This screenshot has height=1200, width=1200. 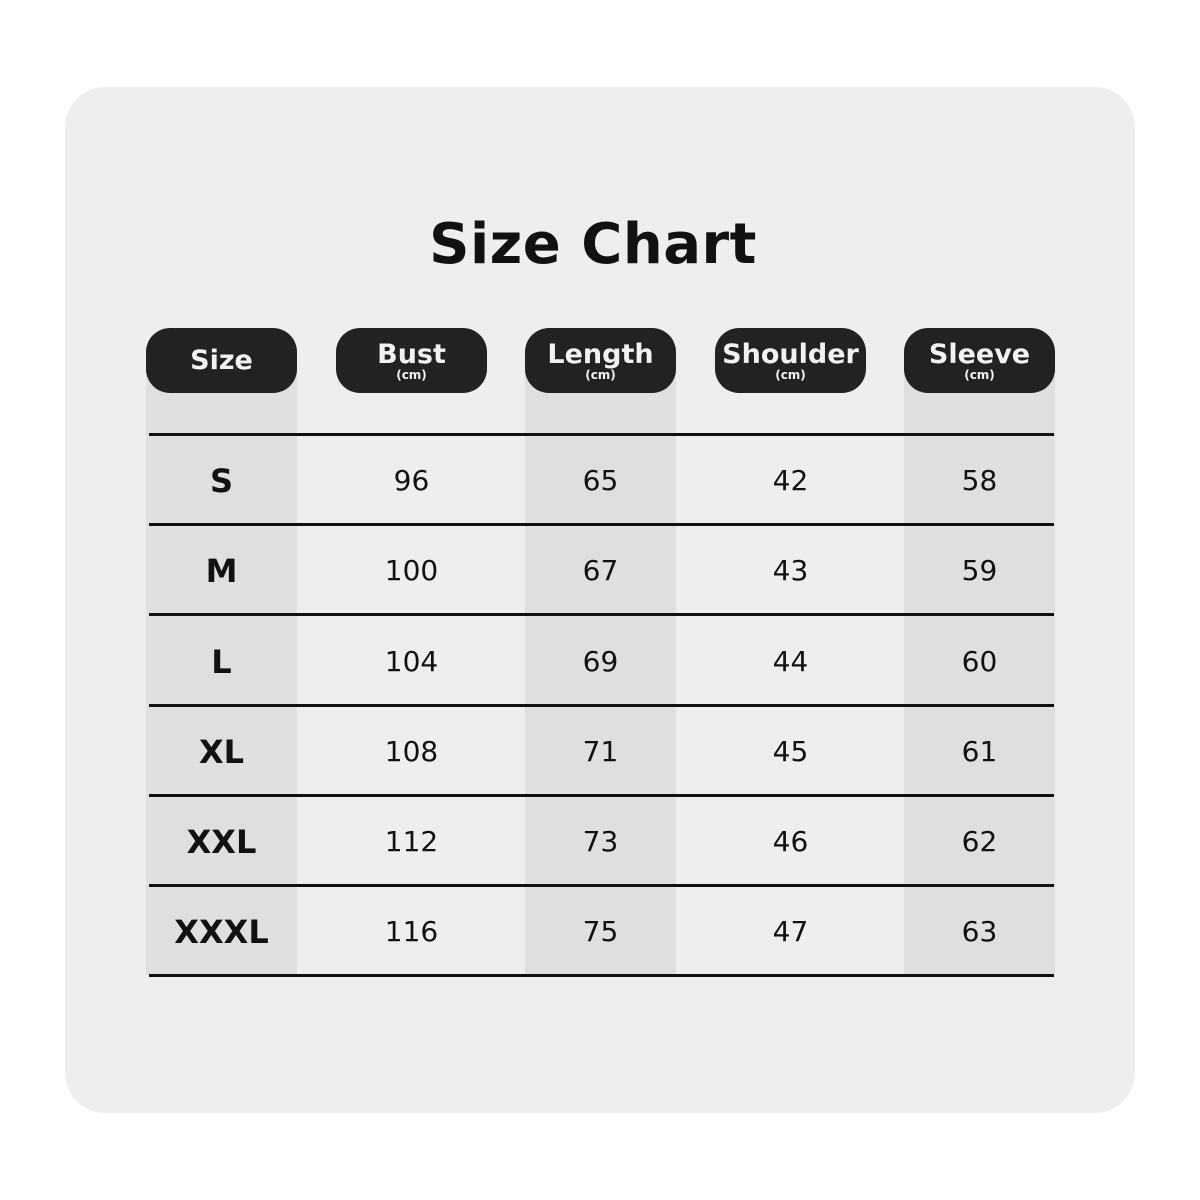 I want to click on measurement-cell: 96, so click(x=411, y=480).